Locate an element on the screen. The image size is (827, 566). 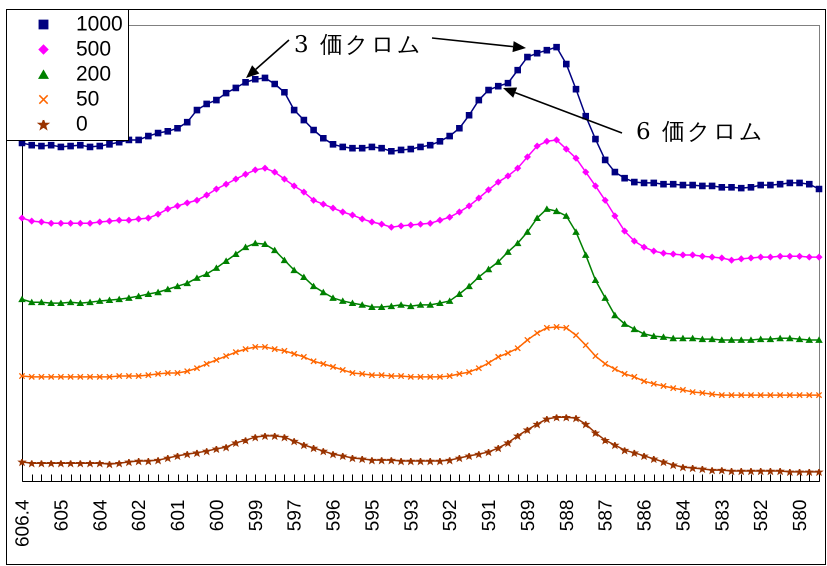
x-tick-label: 588 is located at coordinates (567, 516).